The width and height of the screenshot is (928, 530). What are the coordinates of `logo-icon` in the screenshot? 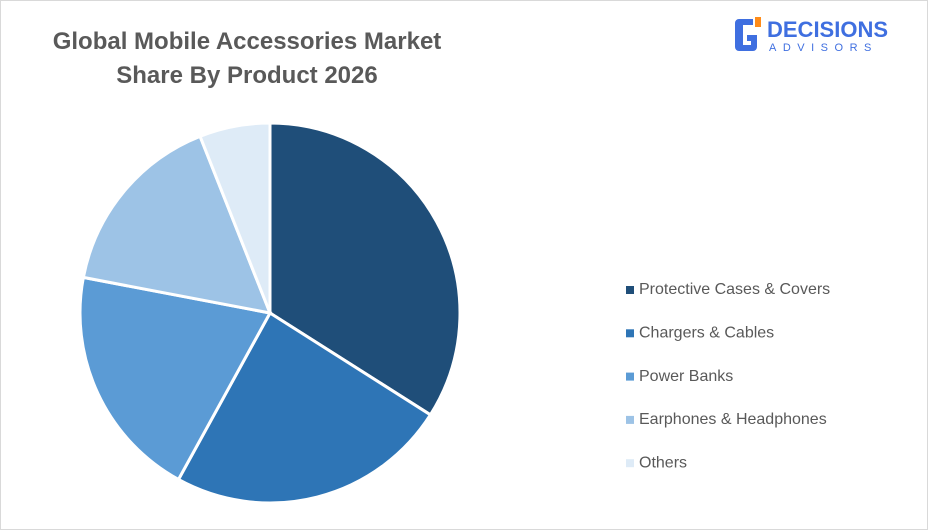 It's located at (746, 35).